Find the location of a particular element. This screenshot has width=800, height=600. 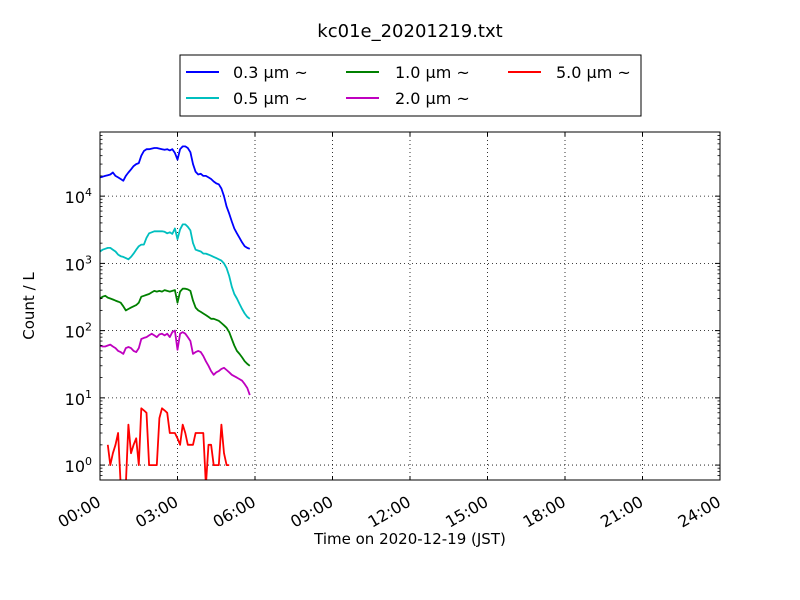

legend-label-0.5um: 0.5 μm ~ is located at coordinates (270, 98).